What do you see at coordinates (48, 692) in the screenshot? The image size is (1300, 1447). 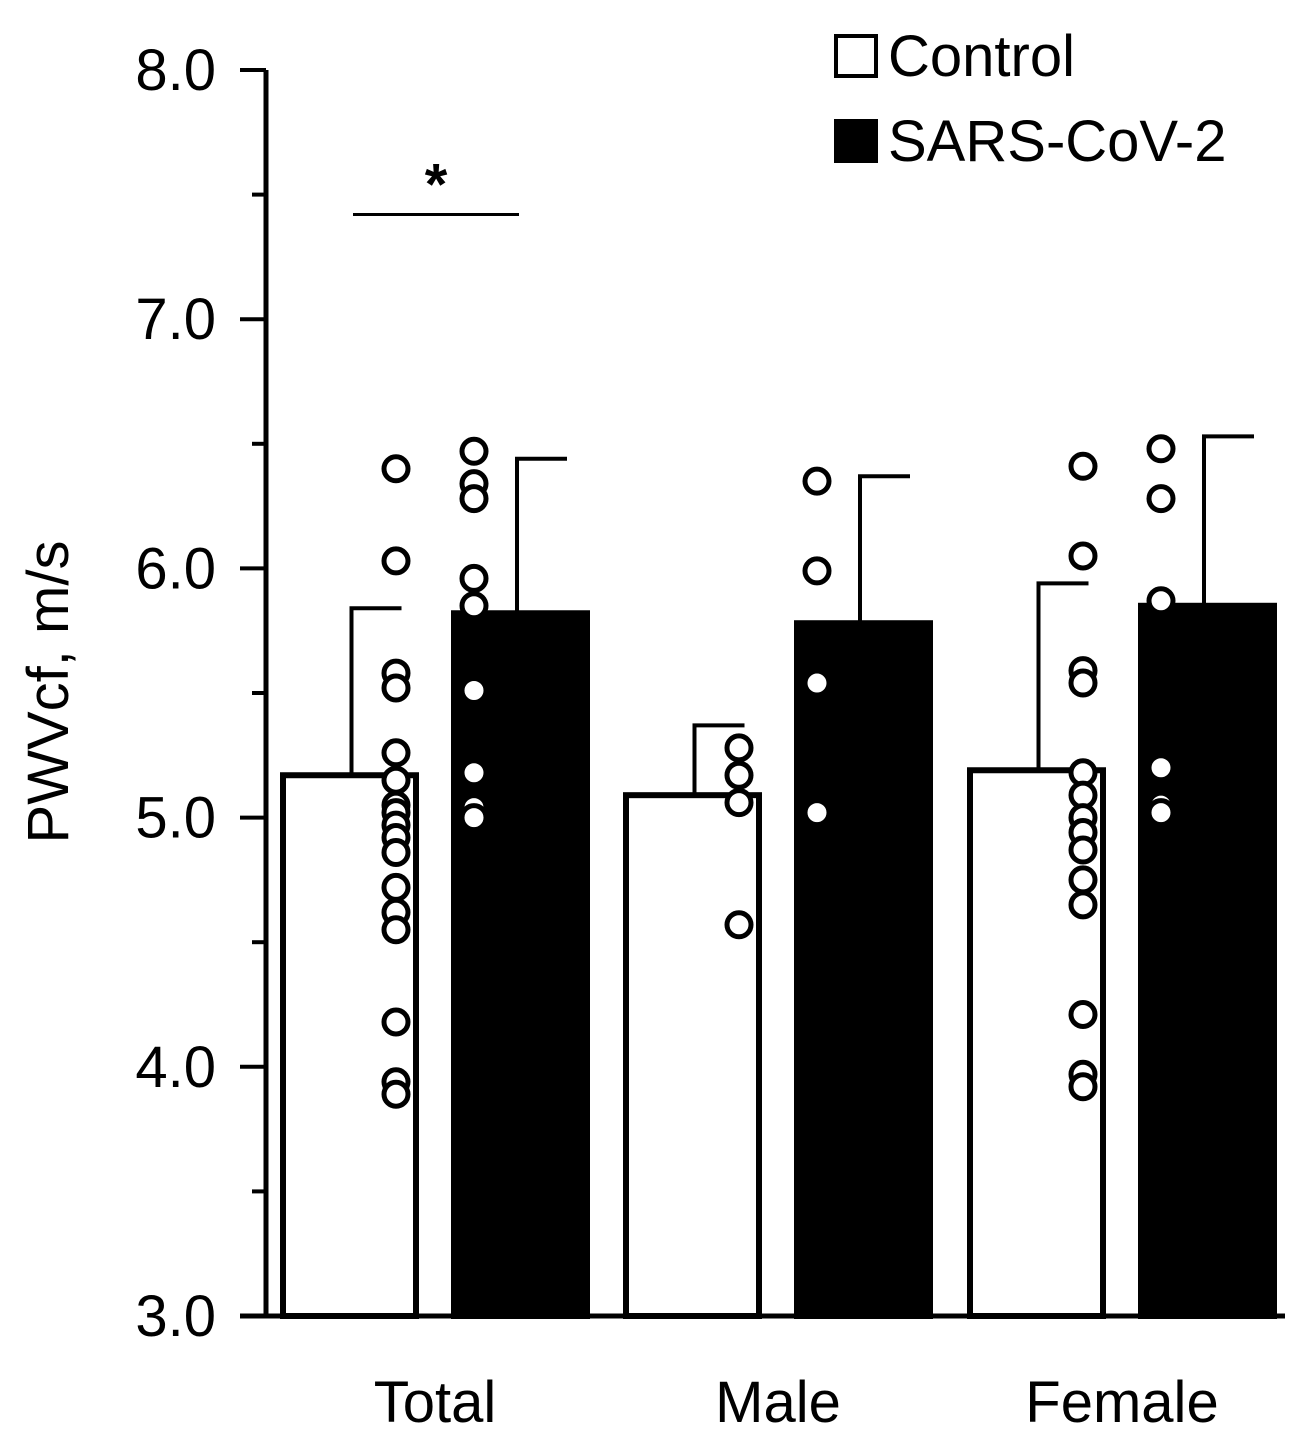 I see `y-axis-label: PWVcf, m/s` at bounding box center [48, 692].